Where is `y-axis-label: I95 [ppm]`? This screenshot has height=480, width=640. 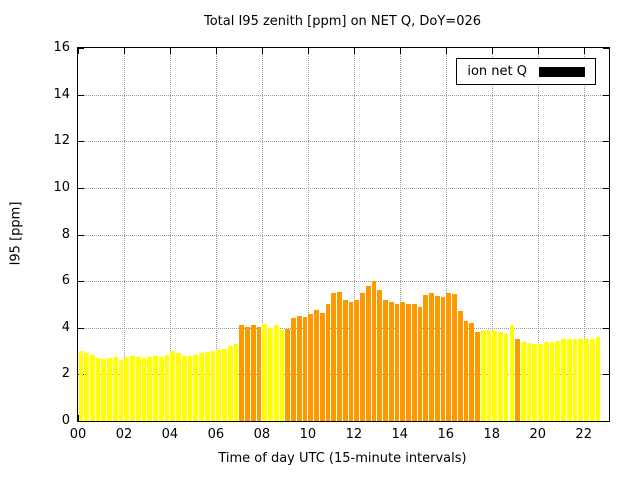 y-axis-label: I95 [ppm] is located at coordinates (16, 233).